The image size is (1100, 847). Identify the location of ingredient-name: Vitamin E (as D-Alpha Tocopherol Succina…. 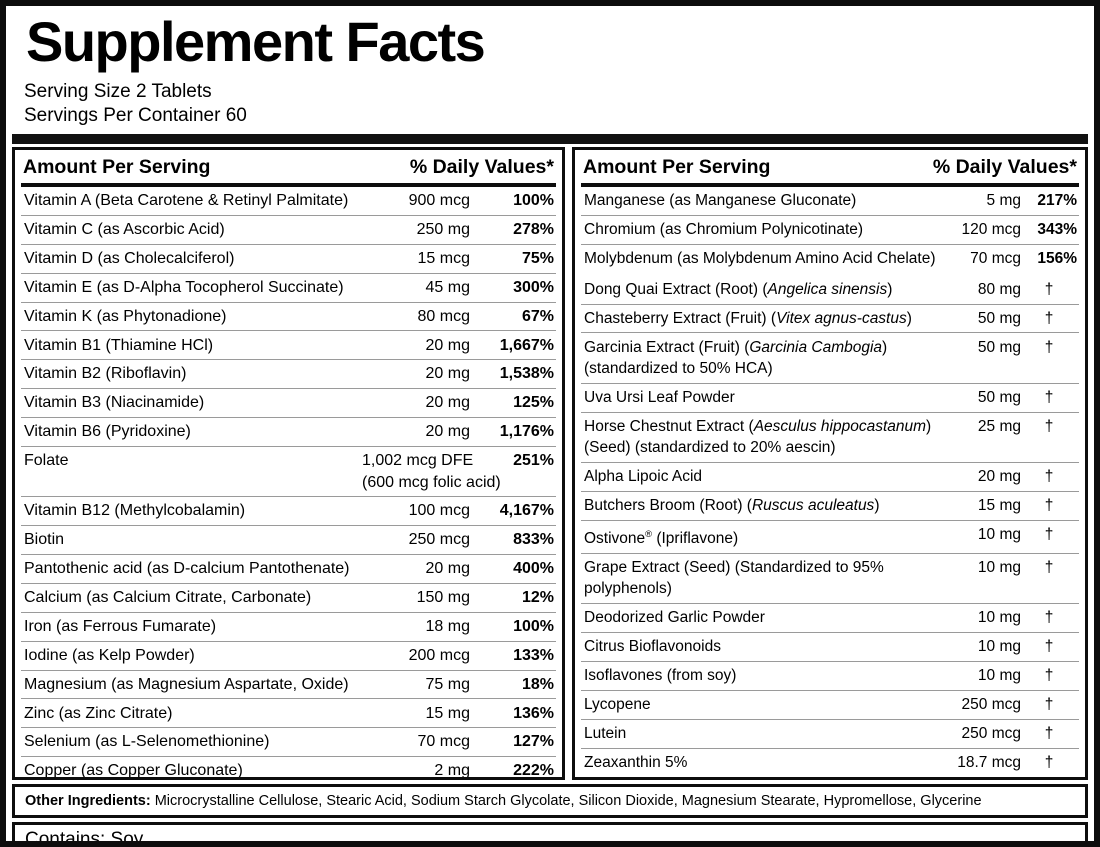
(191, 288).